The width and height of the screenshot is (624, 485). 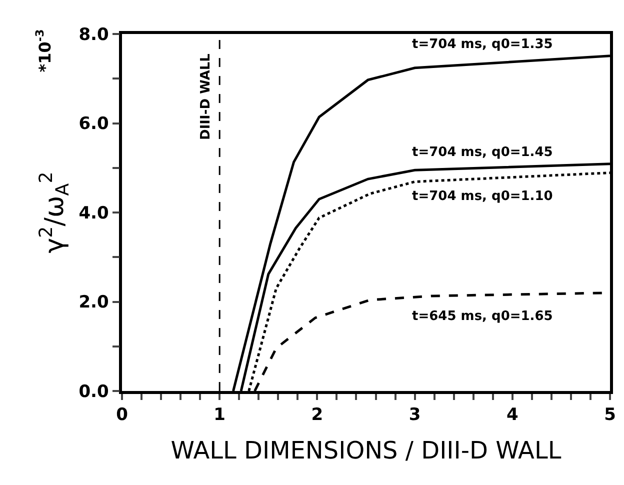 What do you see at coordinates (482, 152) in the screenshot?
I see `series-label: t=704 ms, q0=1.45` at bounding box center [482, 152].